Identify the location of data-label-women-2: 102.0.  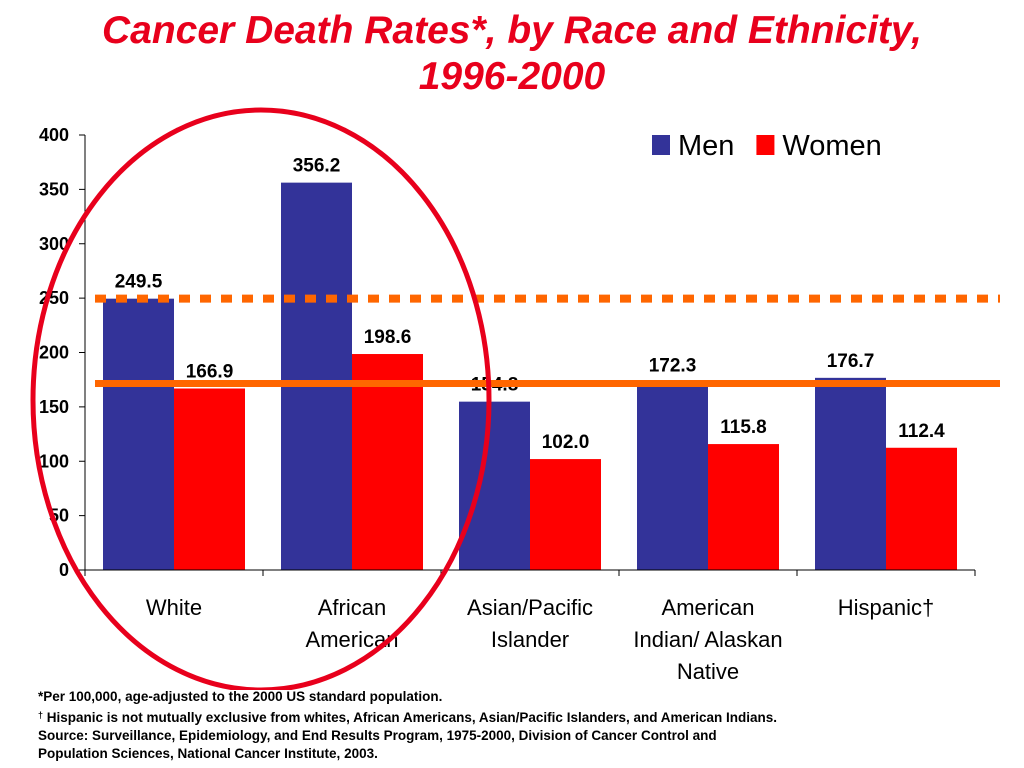
(566, 442).